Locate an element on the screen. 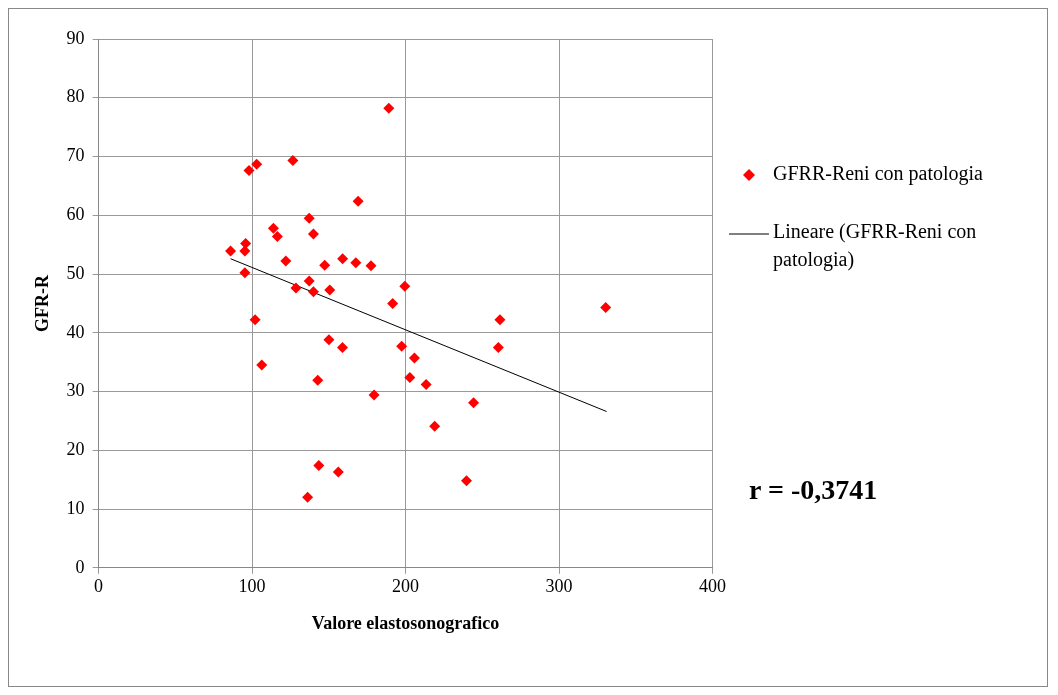 The height and width of the screenshot is (695, 1058). legend-label: Lineare (GFRR-Reni con patologia) is located at coordinates (875, 246).